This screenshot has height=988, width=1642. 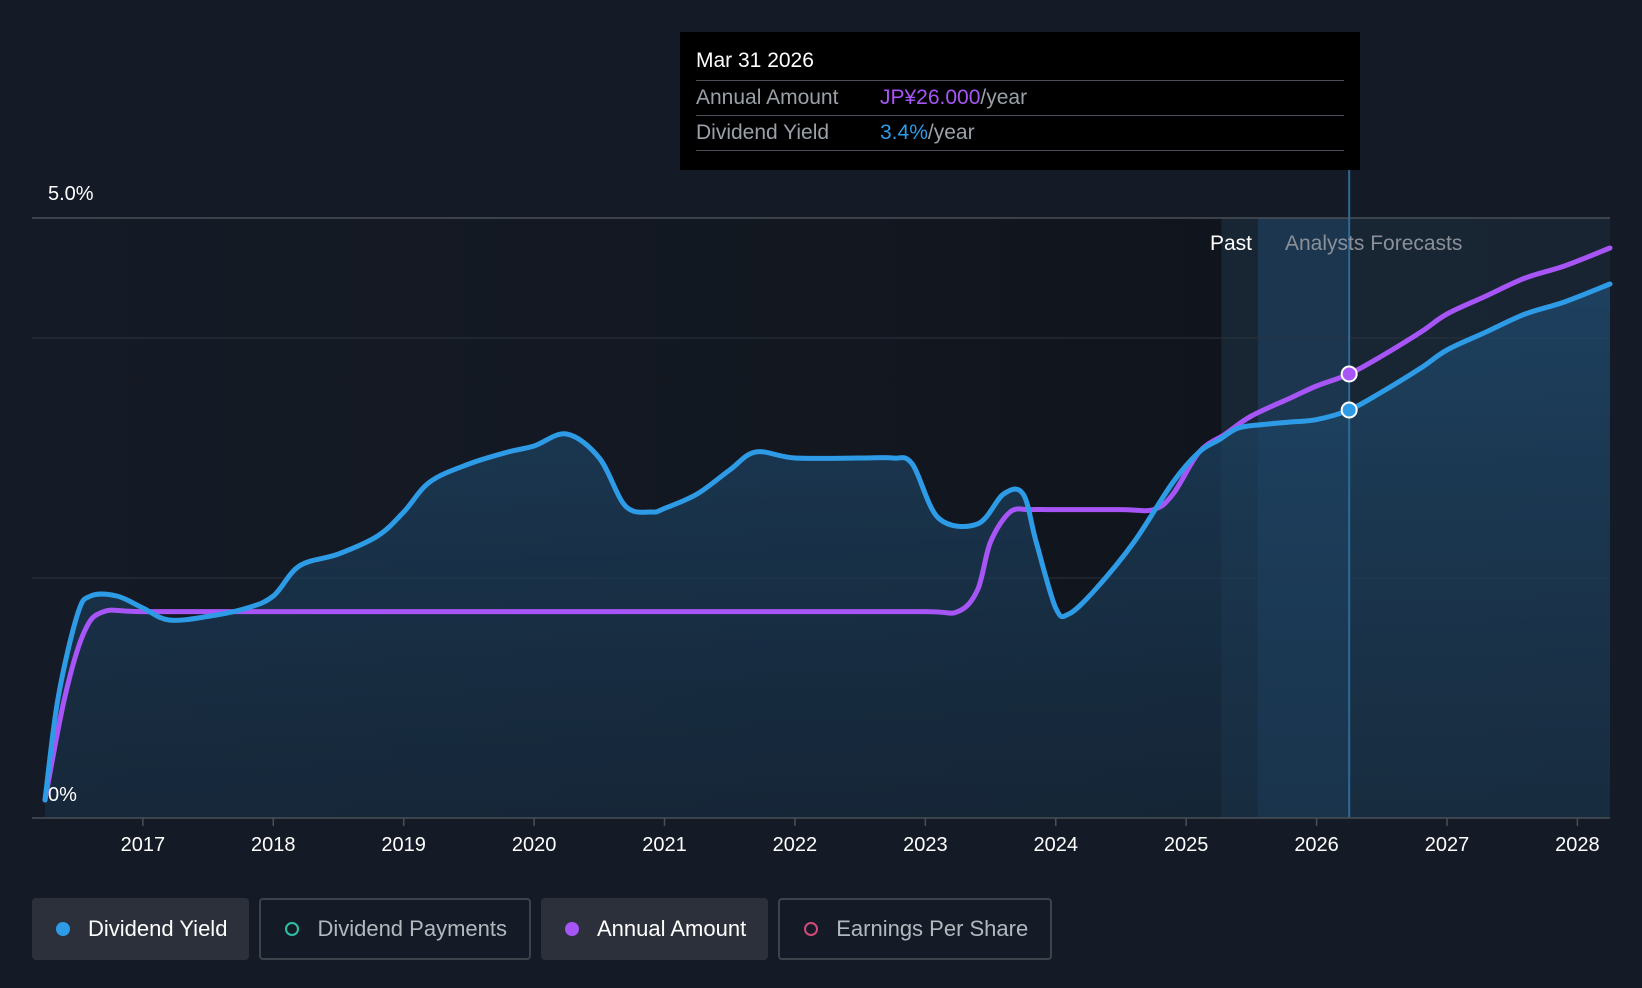 What do you see at coordinates (158, 928) in the screenshot?
I see `legend-label: Dividend Yield` at bounding box center [158, 928].